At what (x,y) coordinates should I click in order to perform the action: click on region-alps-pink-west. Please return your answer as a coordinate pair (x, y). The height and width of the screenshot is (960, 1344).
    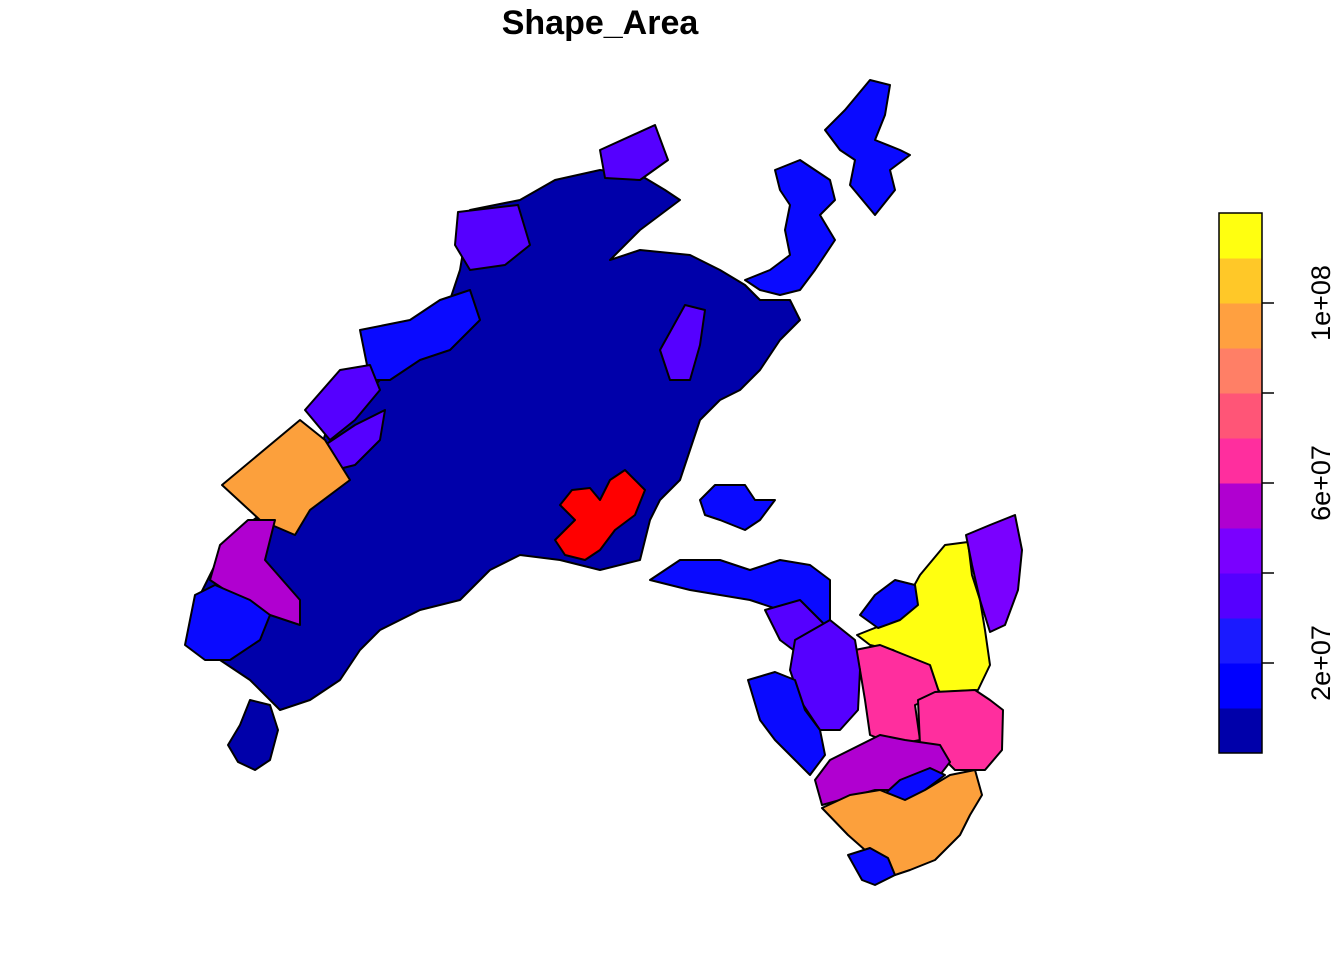
    Looking at the image, I should click on (897, 695).